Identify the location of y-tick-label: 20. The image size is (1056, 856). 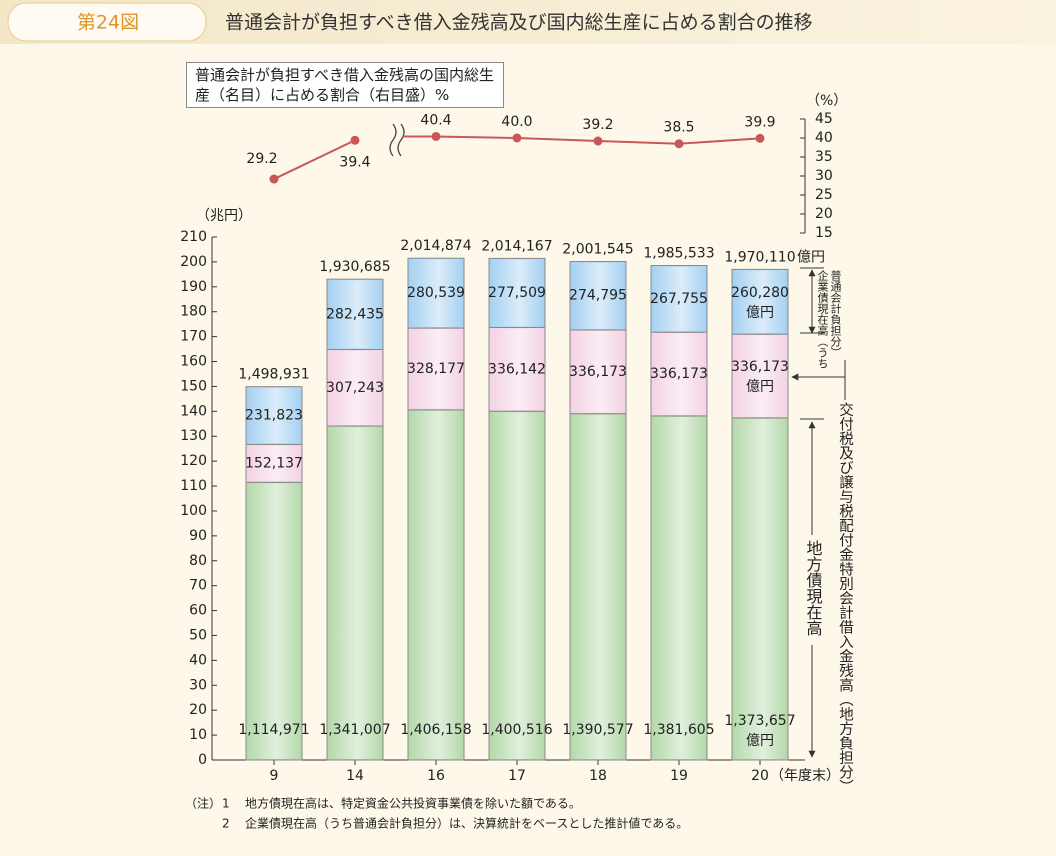
(198, 710).